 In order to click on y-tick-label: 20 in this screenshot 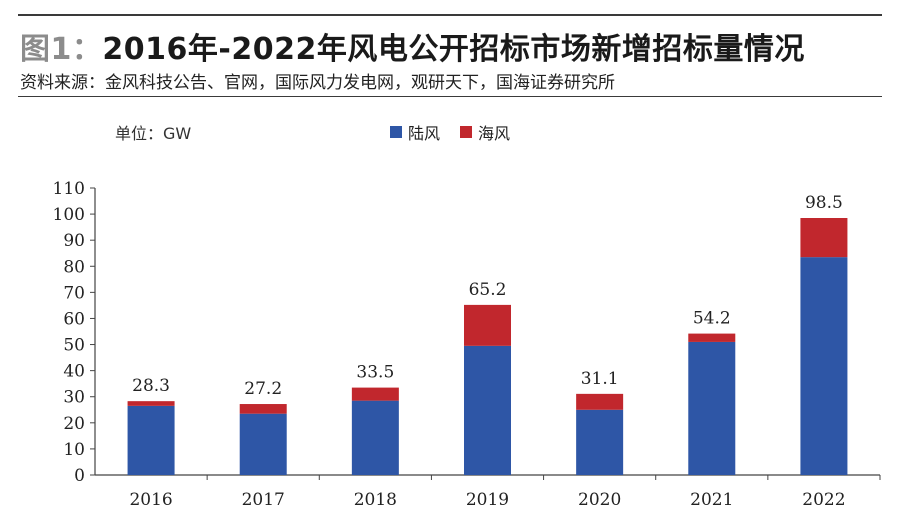, I will do `click(74, 424)`.